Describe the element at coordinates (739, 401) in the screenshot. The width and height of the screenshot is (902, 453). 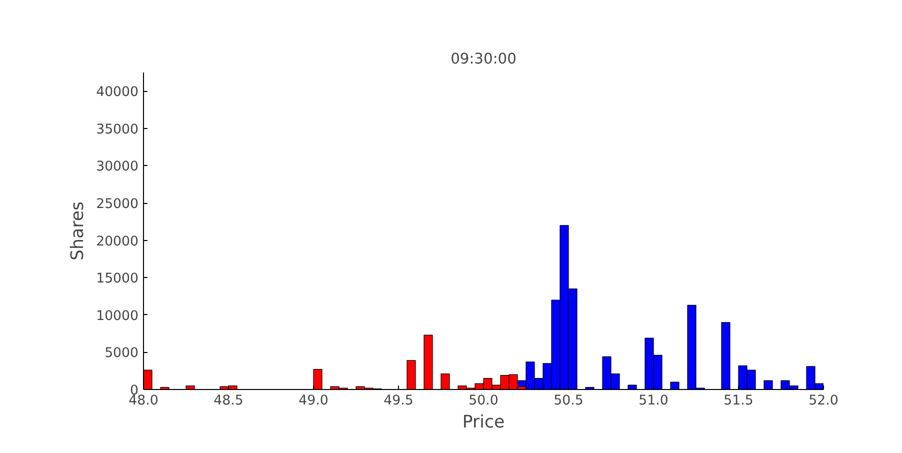
I see `x-tick-label: 51.5` at that location.